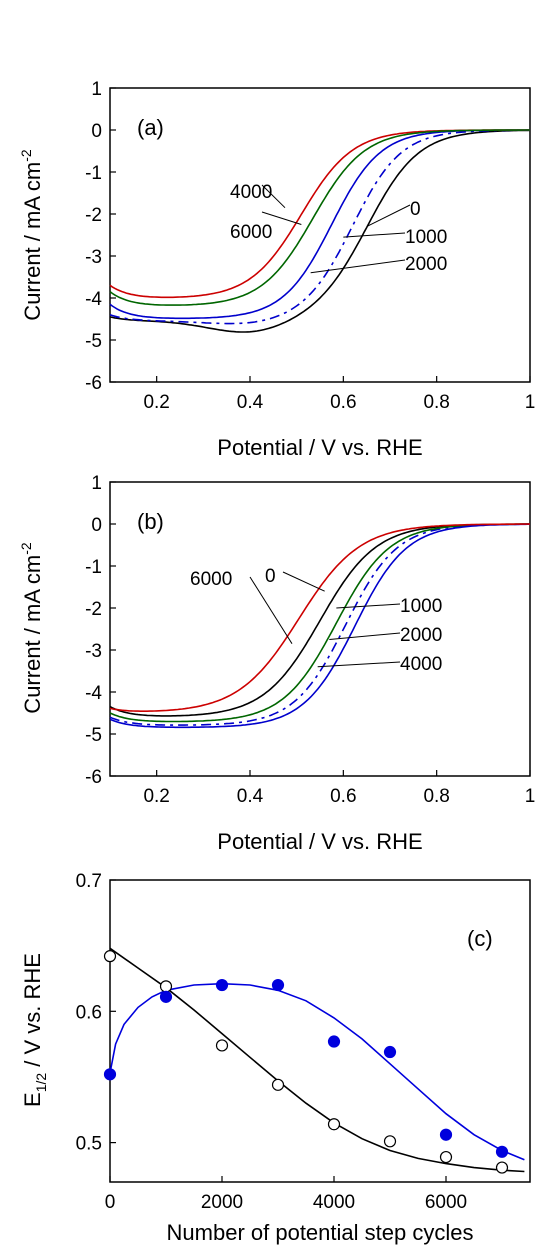 The image size is (538, 1249). What do you see at coordinates (89, 1144) in the screenshot?
I see `y-tick-label: 0.5` at bounding box center [89, 1144].